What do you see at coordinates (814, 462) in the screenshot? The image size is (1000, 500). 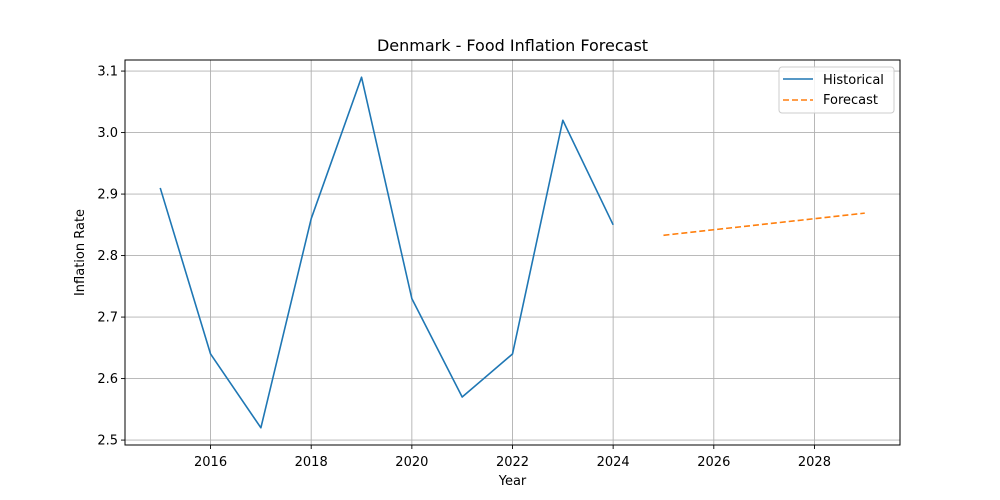 I see `x-tick-label: 2028` at bounding box center [814, 462].